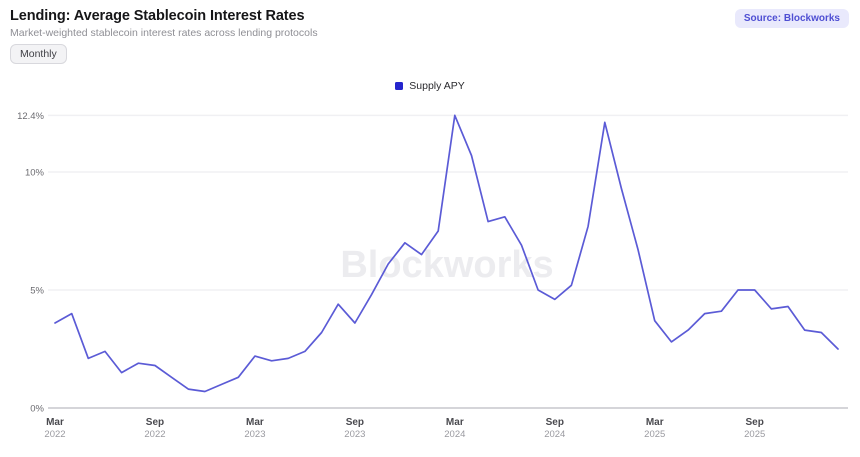 This screenshot has height=457, width=860. I want to click on legend-label: Supply APY, so click(437, 86).